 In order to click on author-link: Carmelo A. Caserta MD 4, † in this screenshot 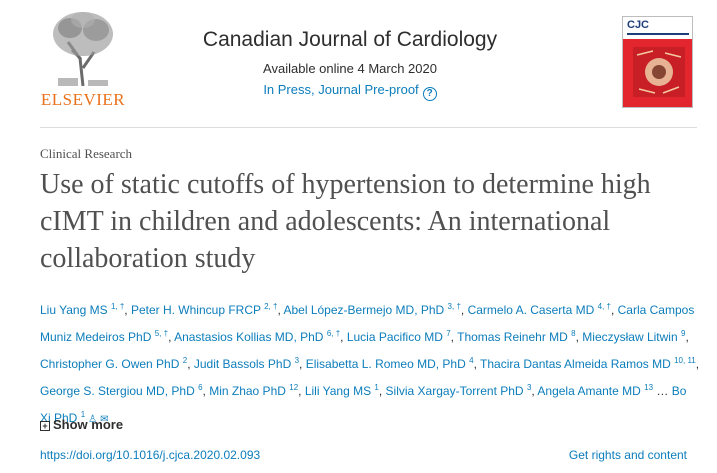, I will do `click(539, 309)`.